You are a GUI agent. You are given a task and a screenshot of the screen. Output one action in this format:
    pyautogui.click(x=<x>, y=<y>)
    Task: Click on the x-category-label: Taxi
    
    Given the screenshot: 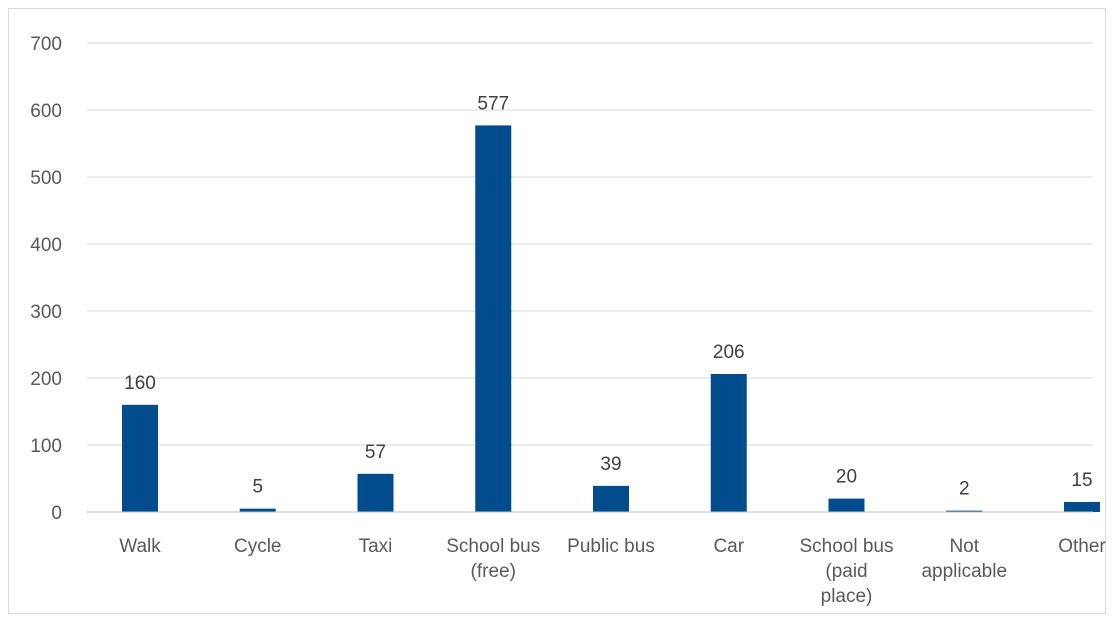 What is the action you would take?
    pyautogui.click(x=376, y=546)
    